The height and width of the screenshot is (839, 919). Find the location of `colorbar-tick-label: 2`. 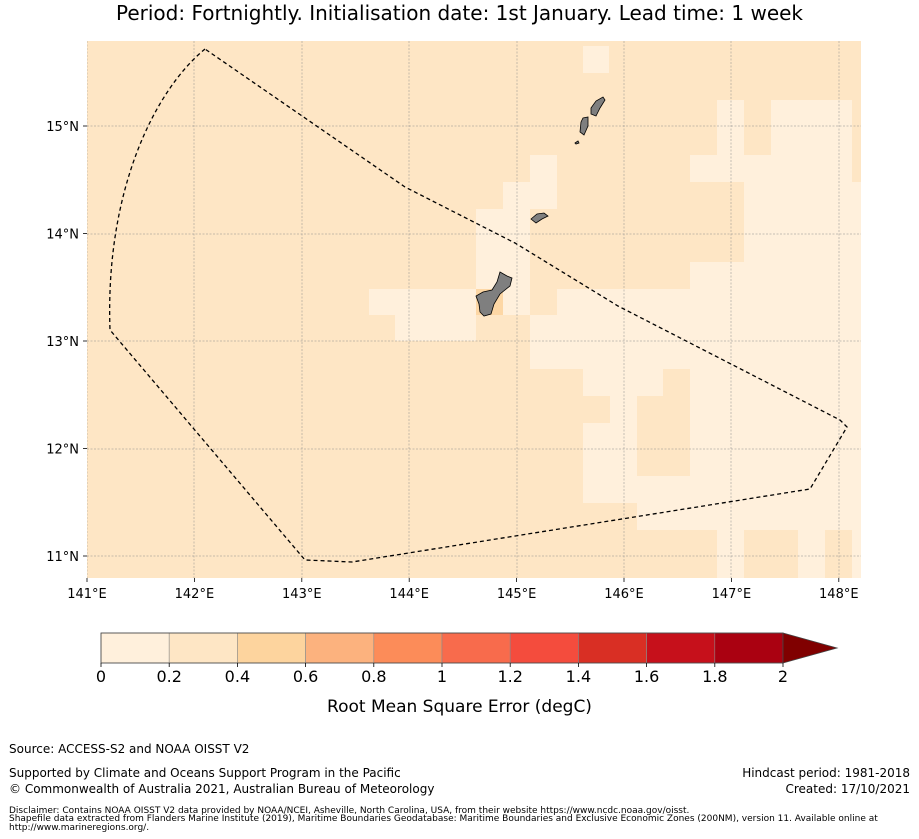

colorbar-tick-label: 2 is located at coordinates (783, 676).